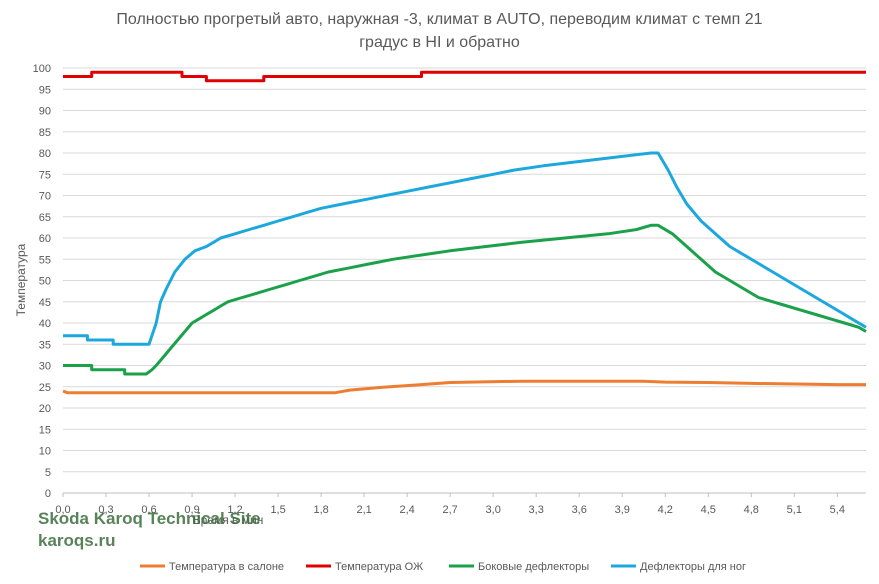  What do you see at coordinates (45, 324) in the screenshot?
I see `y-tick-label: 40` at bounding box center [45, 324].